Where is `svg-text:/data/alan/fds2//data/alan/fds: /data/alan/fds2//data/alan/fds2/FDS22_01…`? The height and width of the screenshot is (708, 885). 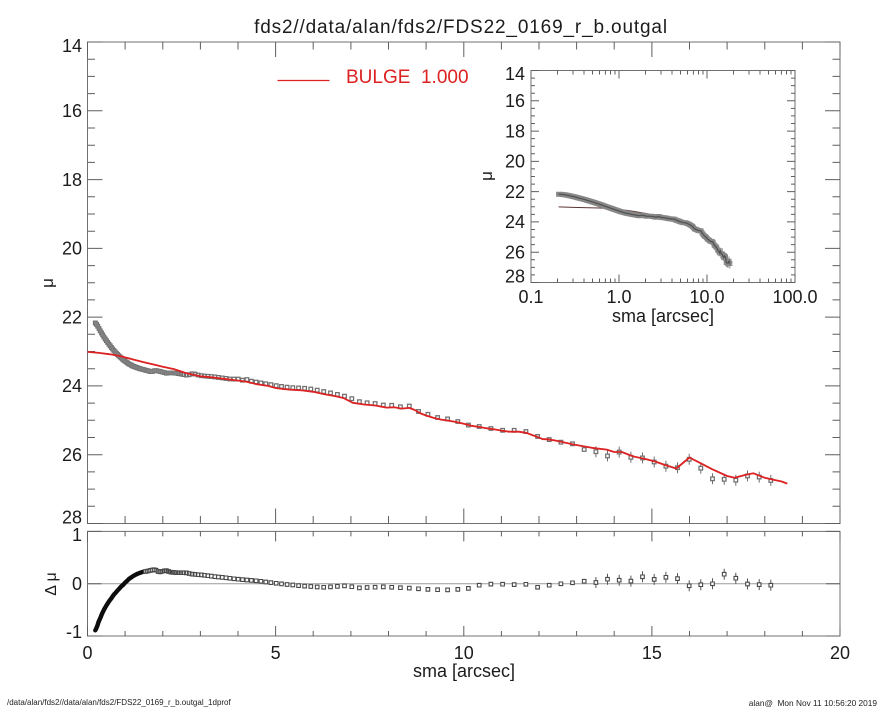 svg-text:/data/alan/fds2//data/alan/fds: /data/alan/fds2//data/alan/fds2/FDS22_01… is located at coordinates (119, 702).